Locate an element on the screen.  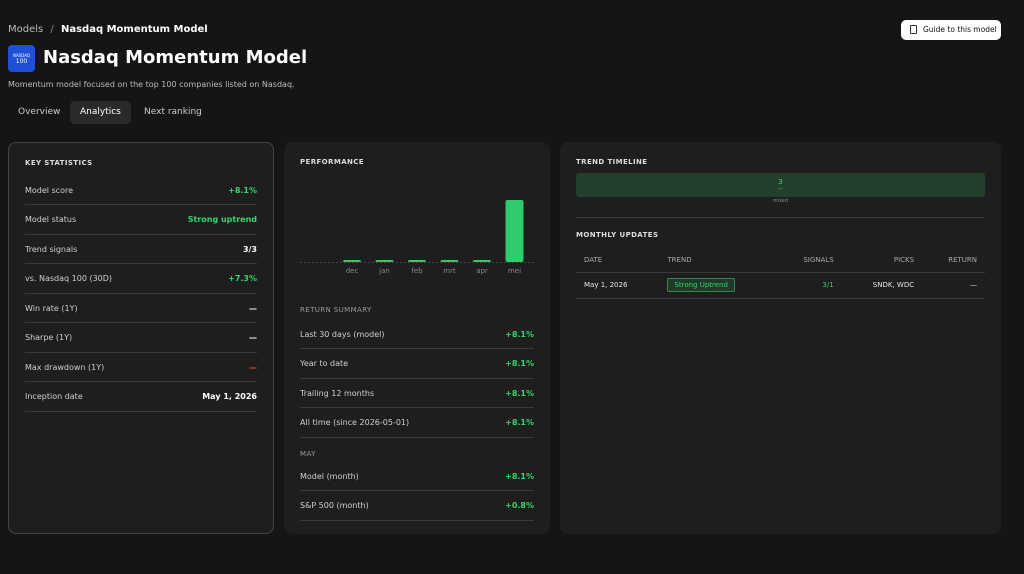
cell: 3/1 is located at coordinates (809, 285).